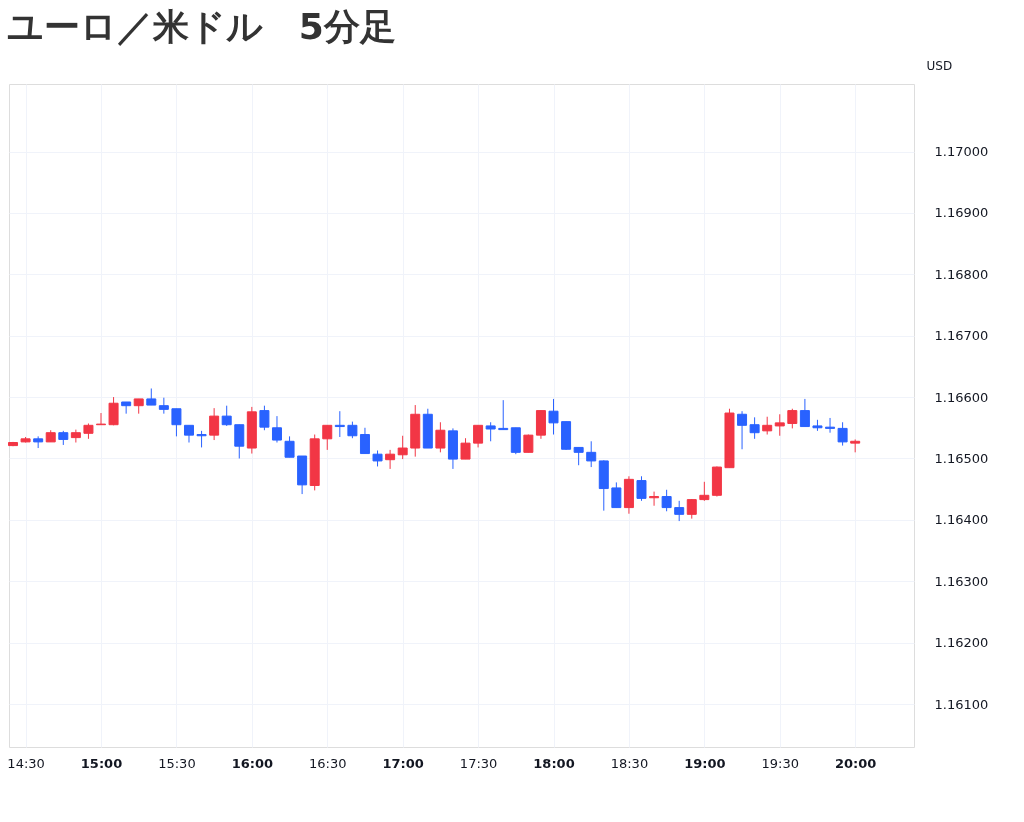 The height and width of the screenshot is (822, 1024). Describe the element at coordinates (177, 763) in the screenshot. I see `x-tick-label: 15:30` at that location.